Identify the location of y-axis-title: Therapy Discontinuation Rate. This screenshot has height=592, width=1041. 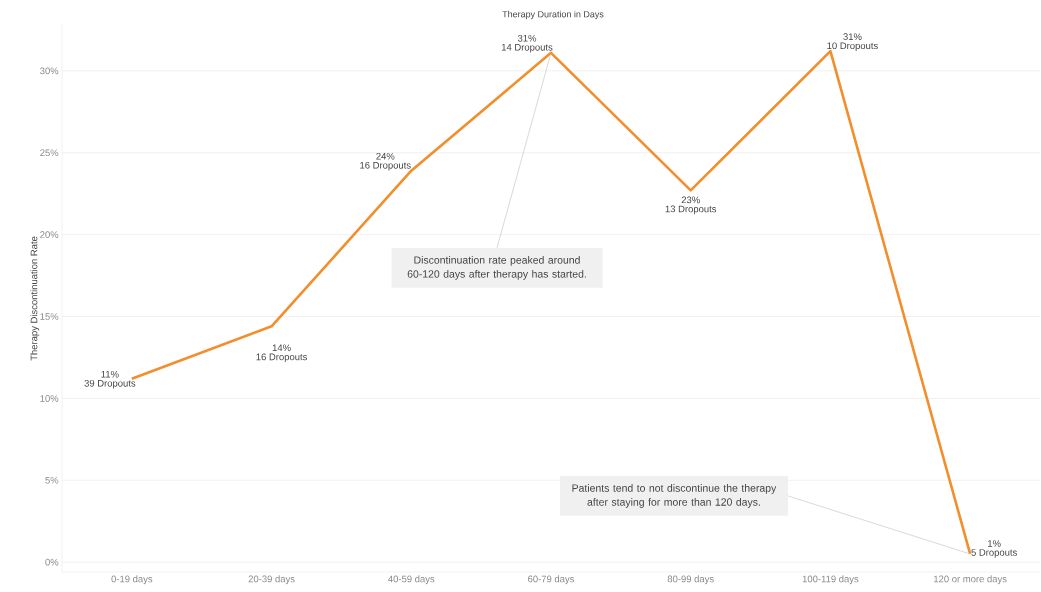
(35, 298).